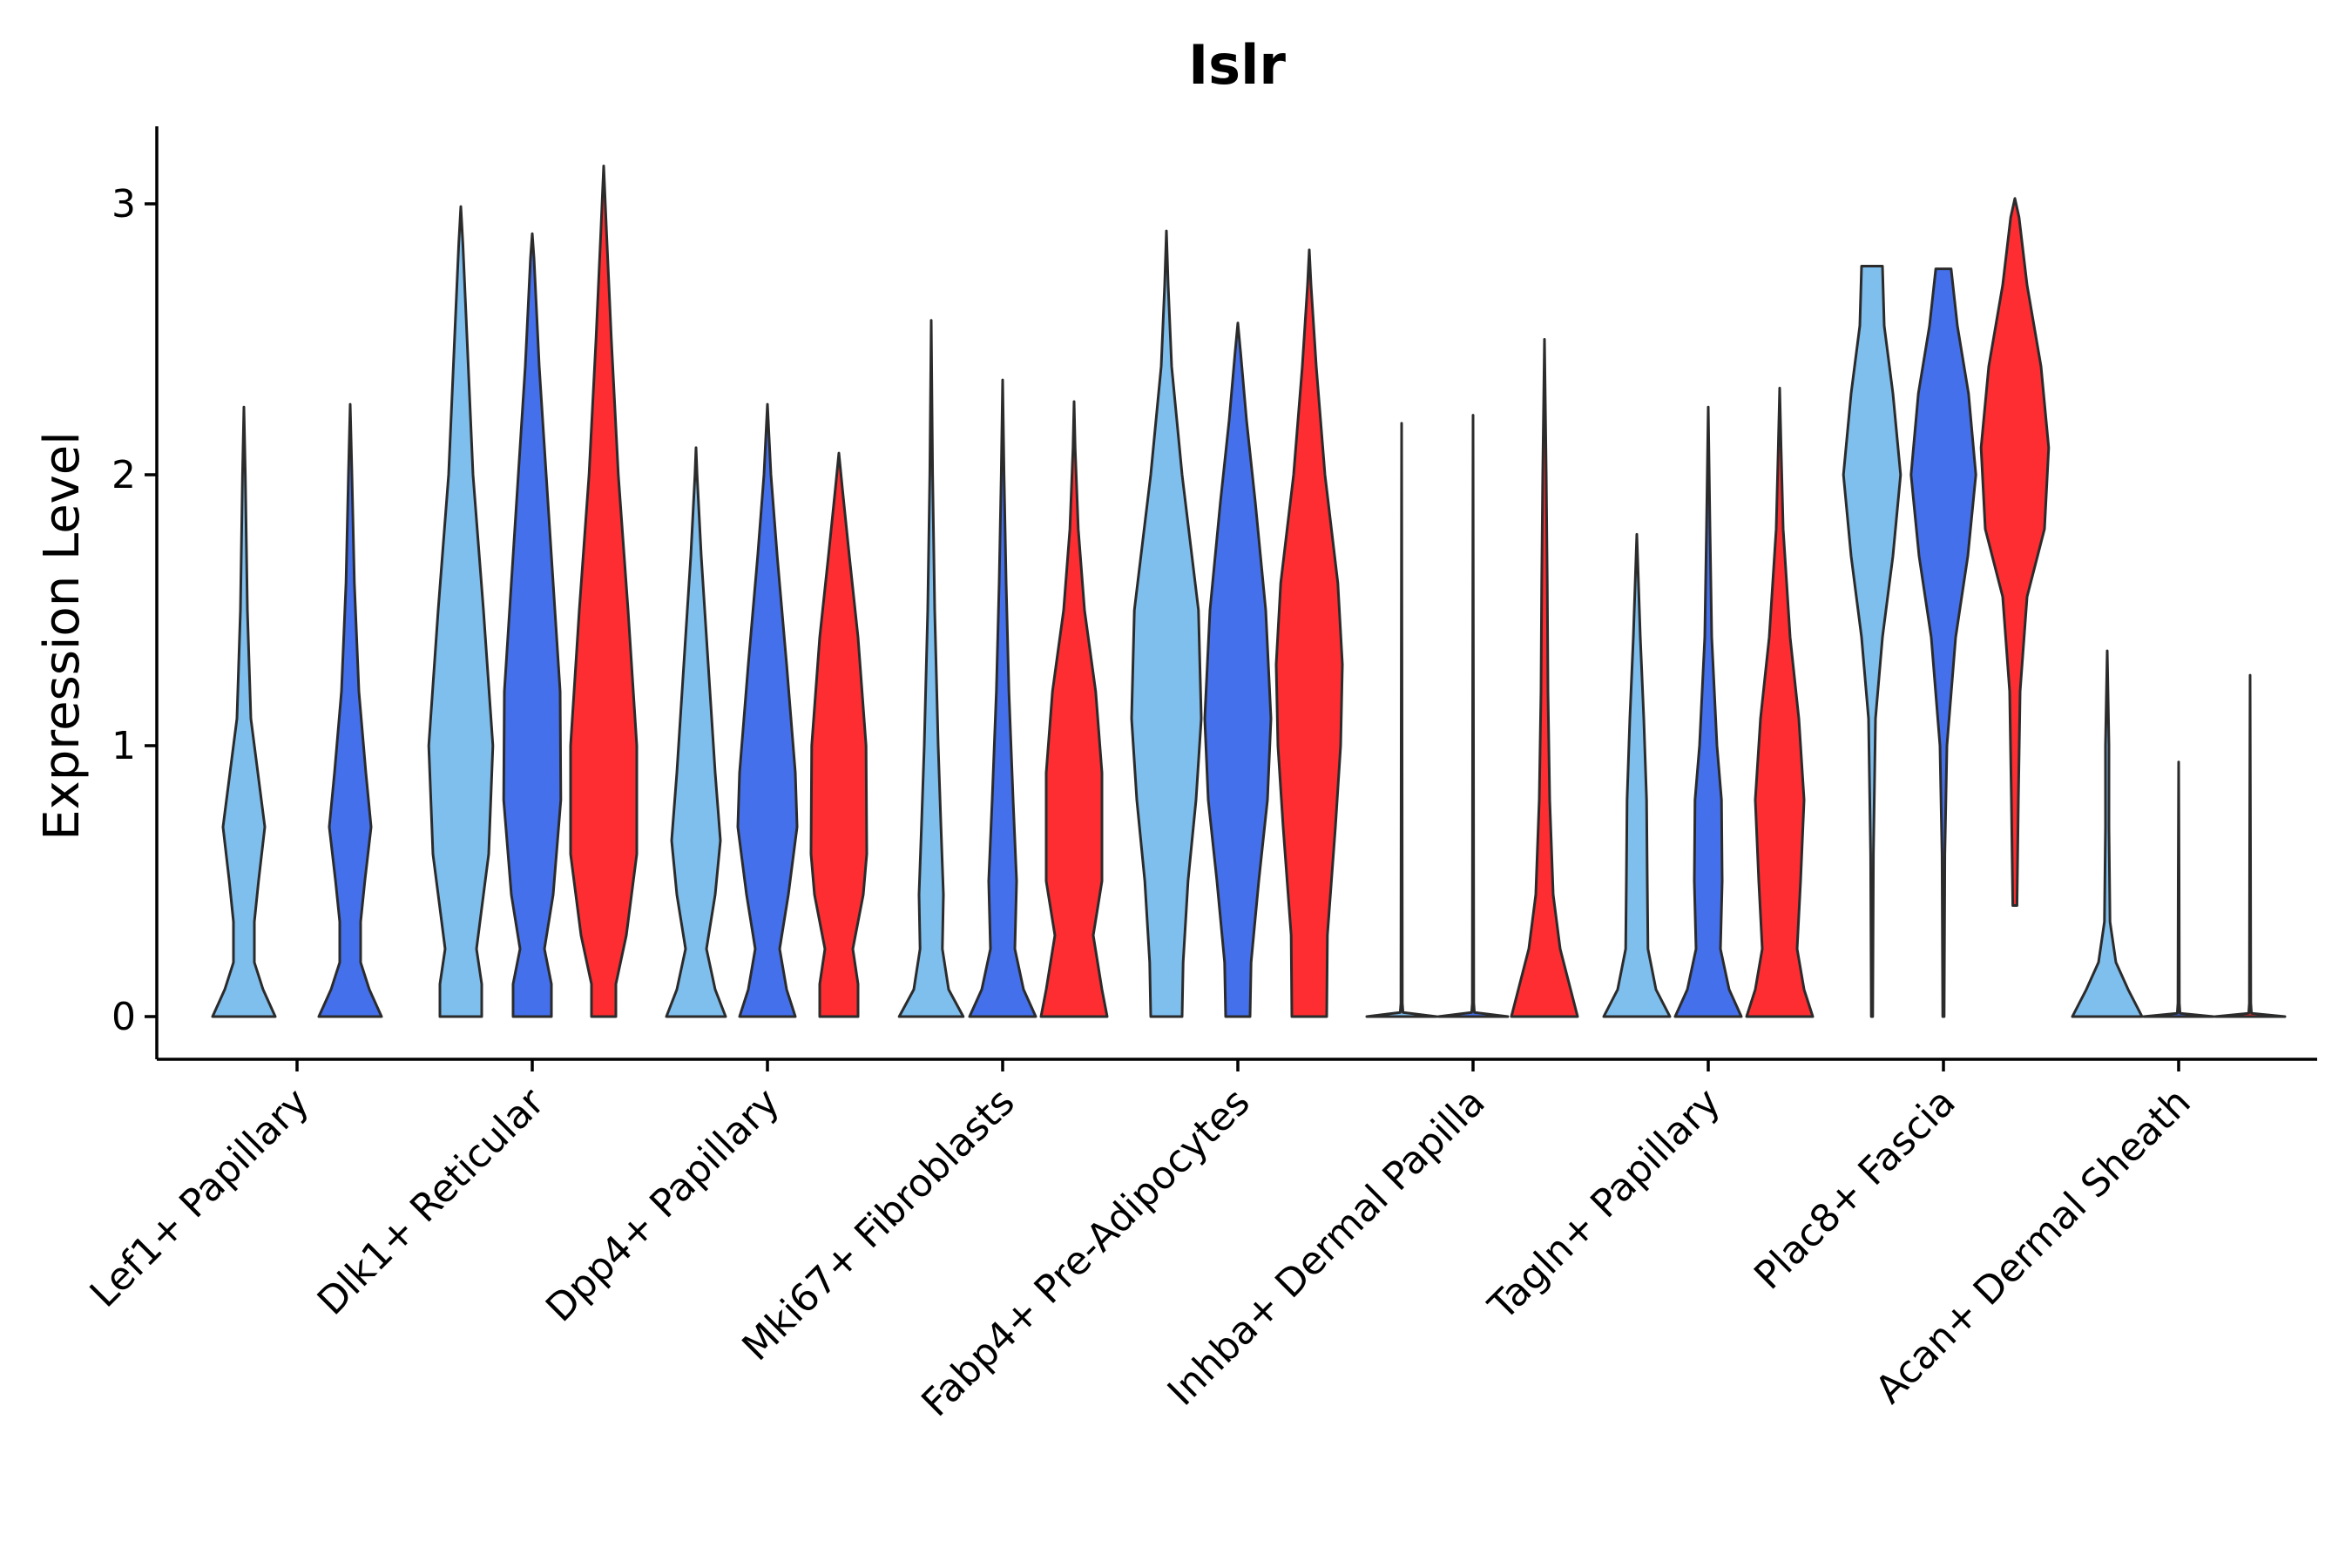  Describe the element at coordinates (1637, 775) in the screenshot. I see `violin-tagln-papillary-group1` at that location.